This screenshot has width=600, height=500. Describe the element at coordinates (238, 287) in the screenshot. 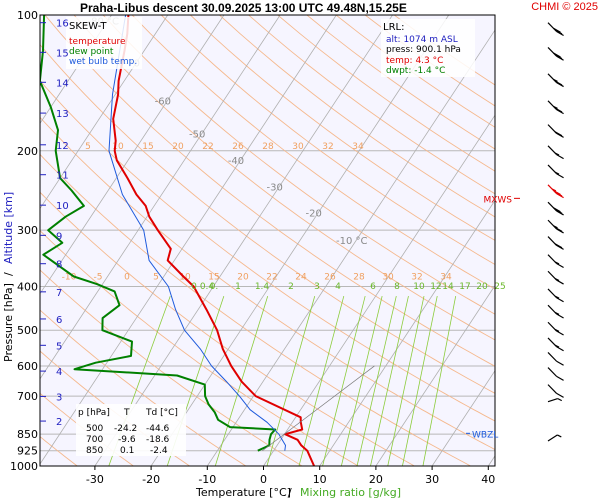

I see `mixing-ratio-label: 1` at that location.